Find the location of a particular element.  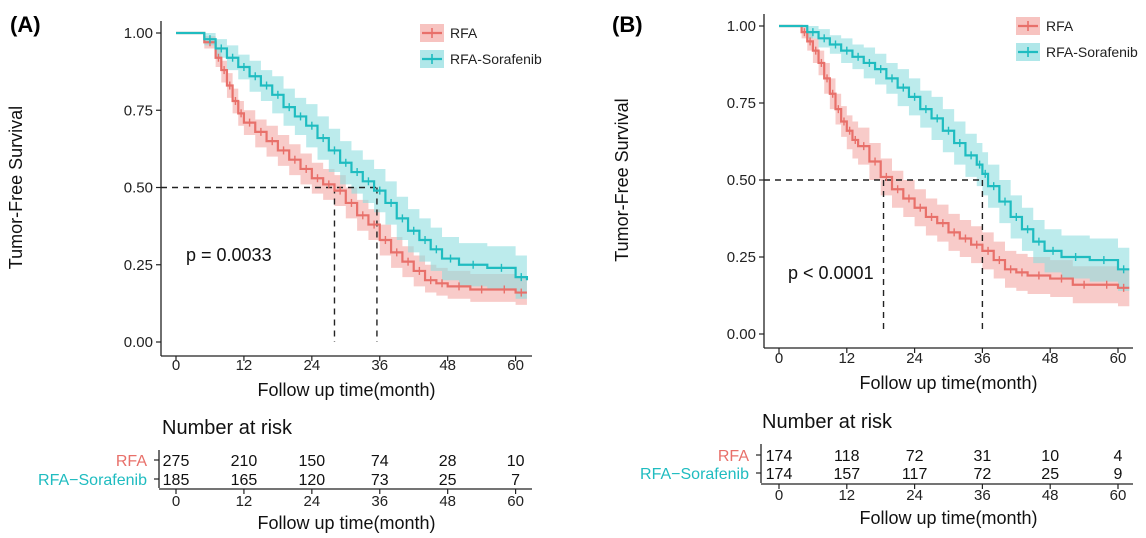

risk-table-value: 9 is located at coordinates (1118, 474).